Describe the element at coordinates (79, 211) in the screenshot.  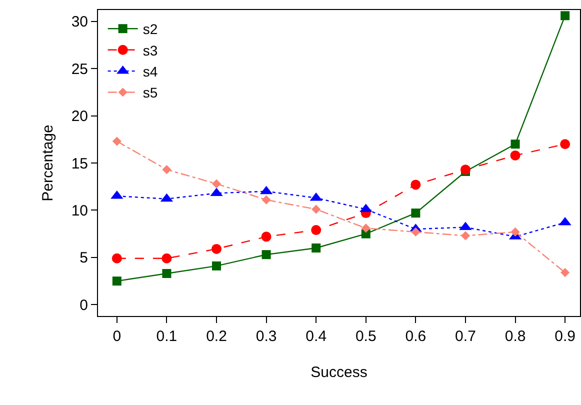
I see `y-tick-label: 10` at that location.